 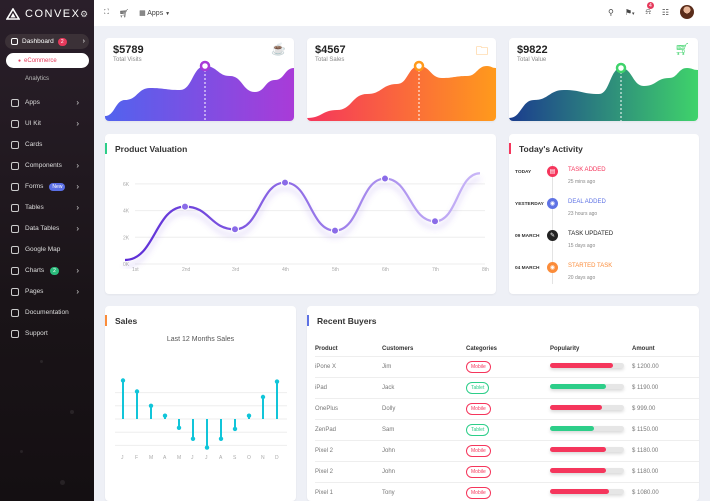 What do you see at coordinates (47, 249) in the screenshot?
I see `sidebar-item-google-map: Google Map` at bounding box center [47, 249].